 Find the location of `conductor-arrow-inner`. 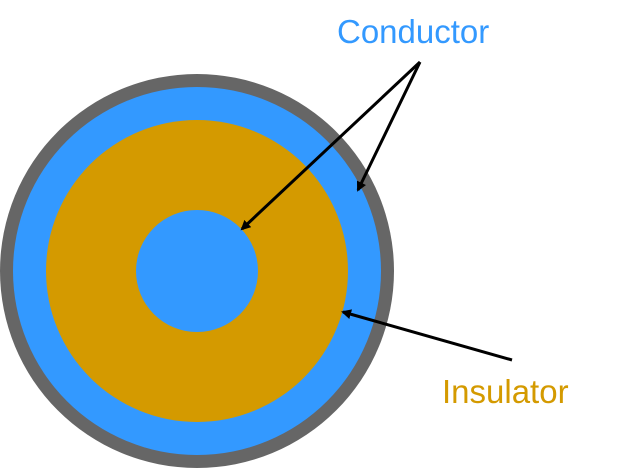

conductor-arrow-inner is located at coordinates (331, 145).